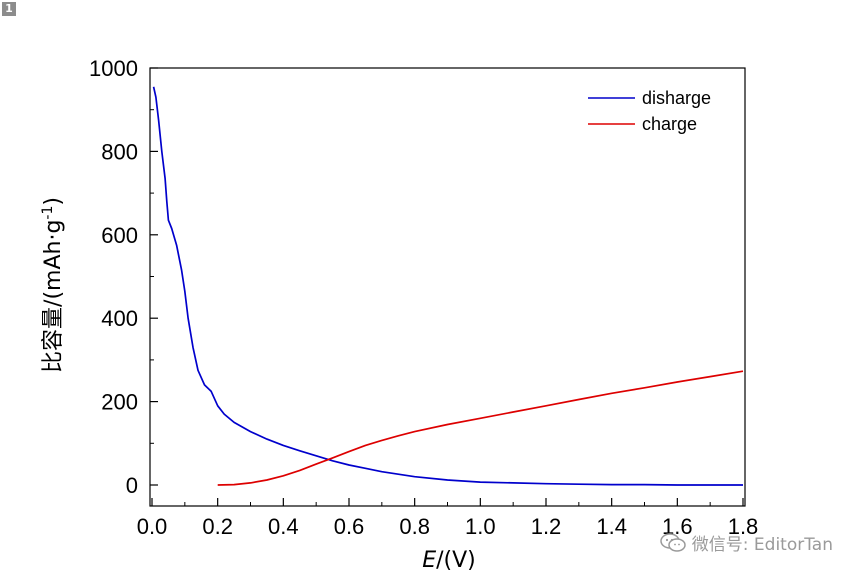 This screenshot has width=861, height=580. I want to click on x-tick-label: 0.0, so click(152, 526).